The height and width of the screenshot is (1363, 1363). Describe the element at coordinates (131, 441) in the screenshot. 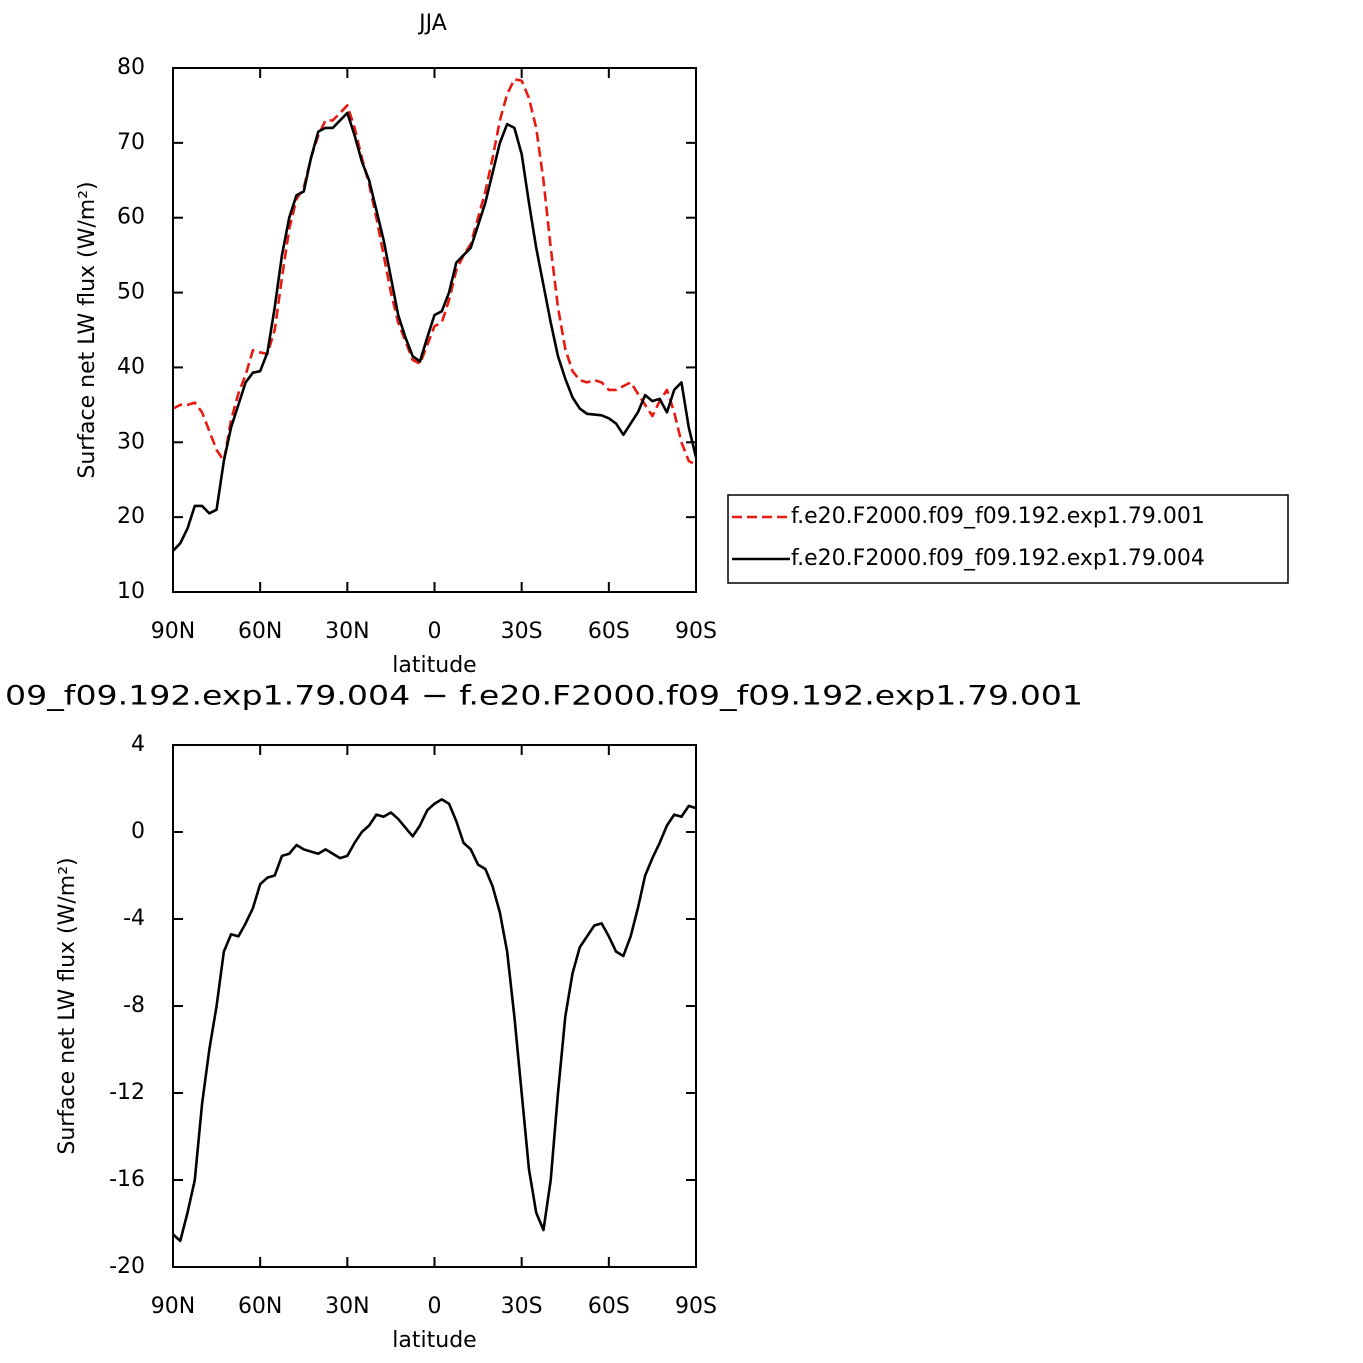

I see `y-tick-label: 30` at that location.